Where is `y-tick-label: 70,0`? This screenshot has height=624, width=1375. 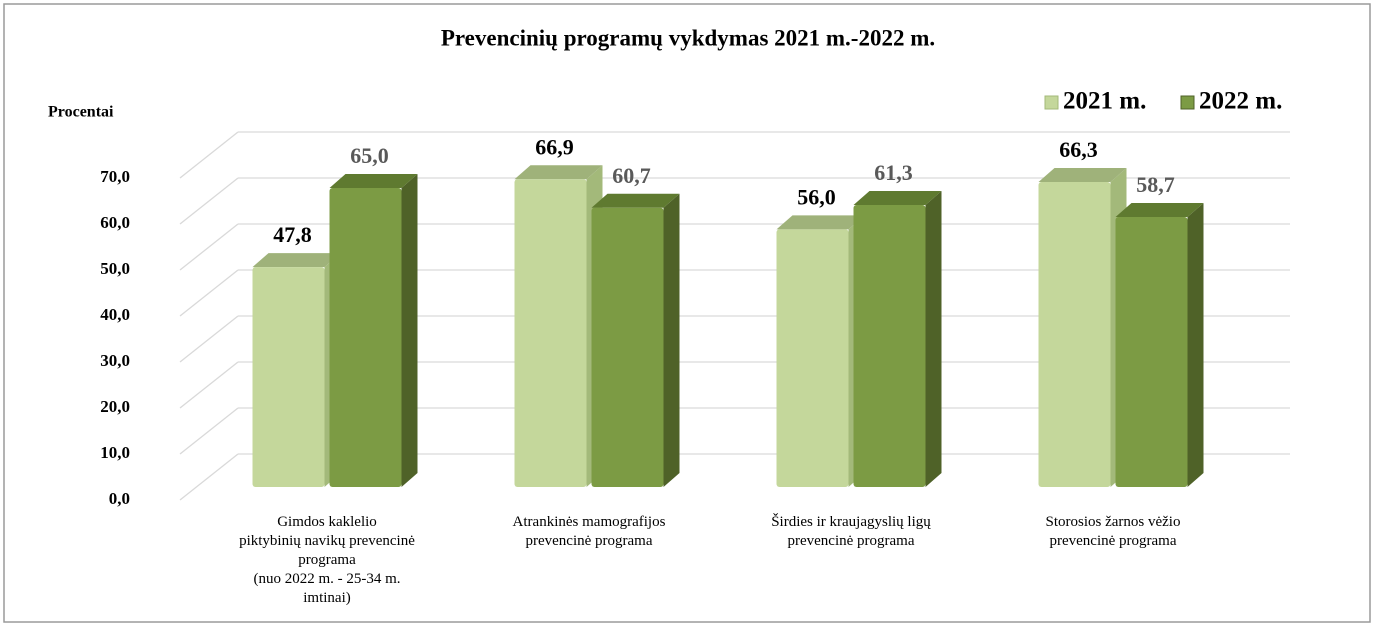 y-tick-label: 70,0 is located at coordinates (115, 176).